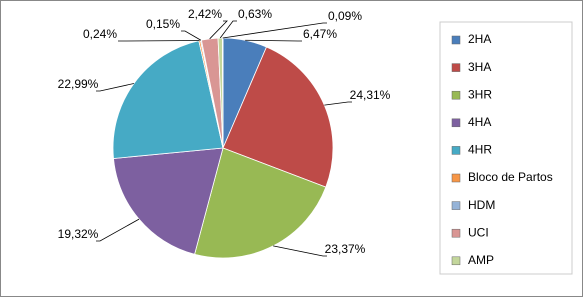 The image size is (583, 302). Describe the element at coordinates (205, 14) in the screenshot. I see `data-label: 2,42%` at that location.